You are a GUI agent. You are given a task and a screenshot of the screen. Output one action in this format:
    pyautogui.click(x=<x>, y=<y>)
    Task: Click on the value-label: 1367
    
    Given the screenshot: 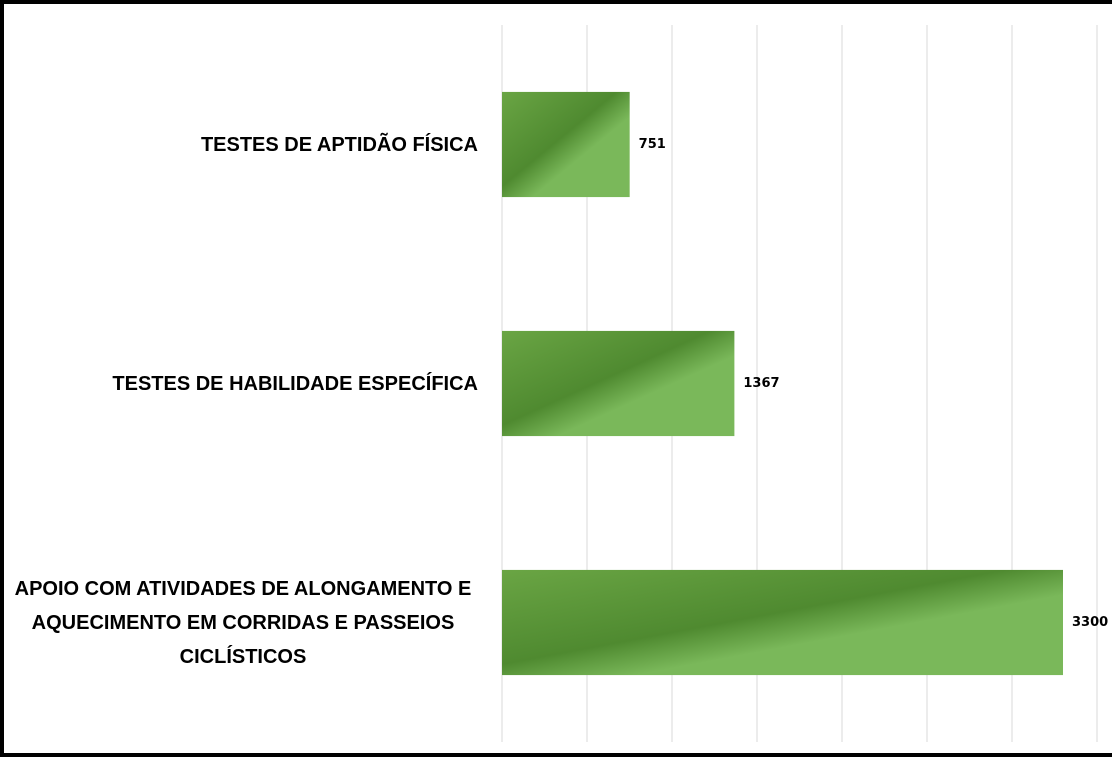 What is the action you would take?
    pyautogui.click(x=761, y=383)
    